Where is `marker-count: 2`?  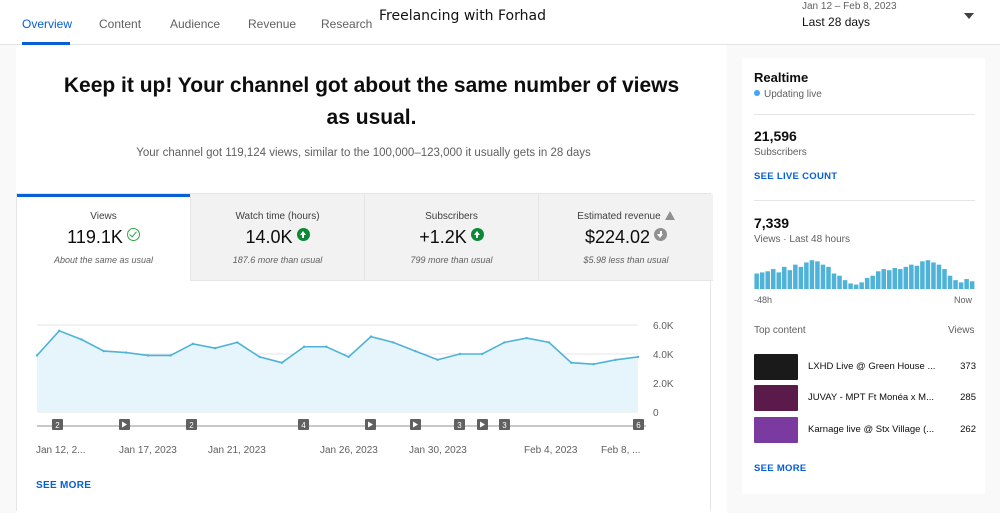 marker-count: 2 is located at coordinates (191, 425).